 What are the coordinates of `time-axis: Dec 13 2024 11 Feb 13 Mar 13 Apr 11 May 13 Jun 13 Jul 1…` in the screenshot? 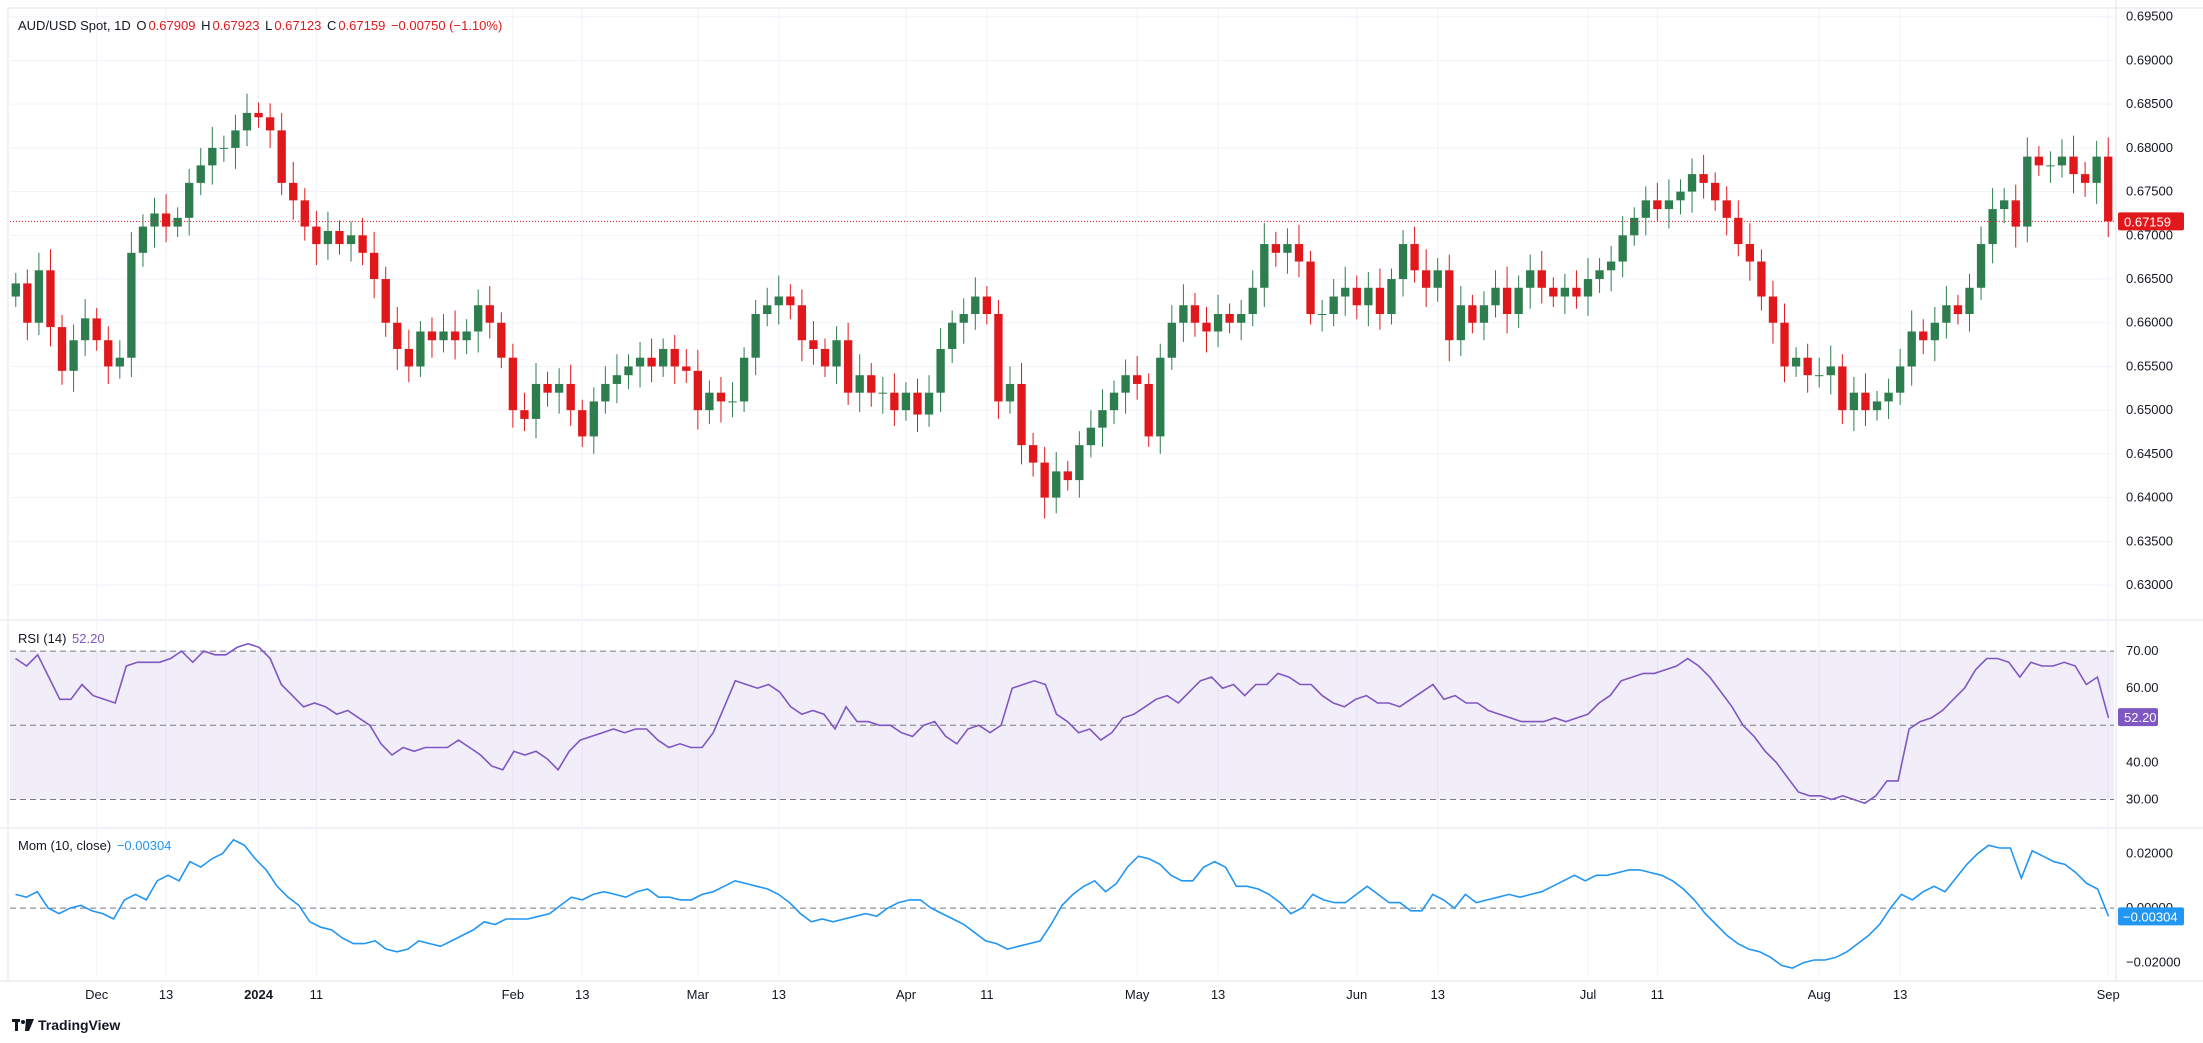 It's located at (1102, 994).